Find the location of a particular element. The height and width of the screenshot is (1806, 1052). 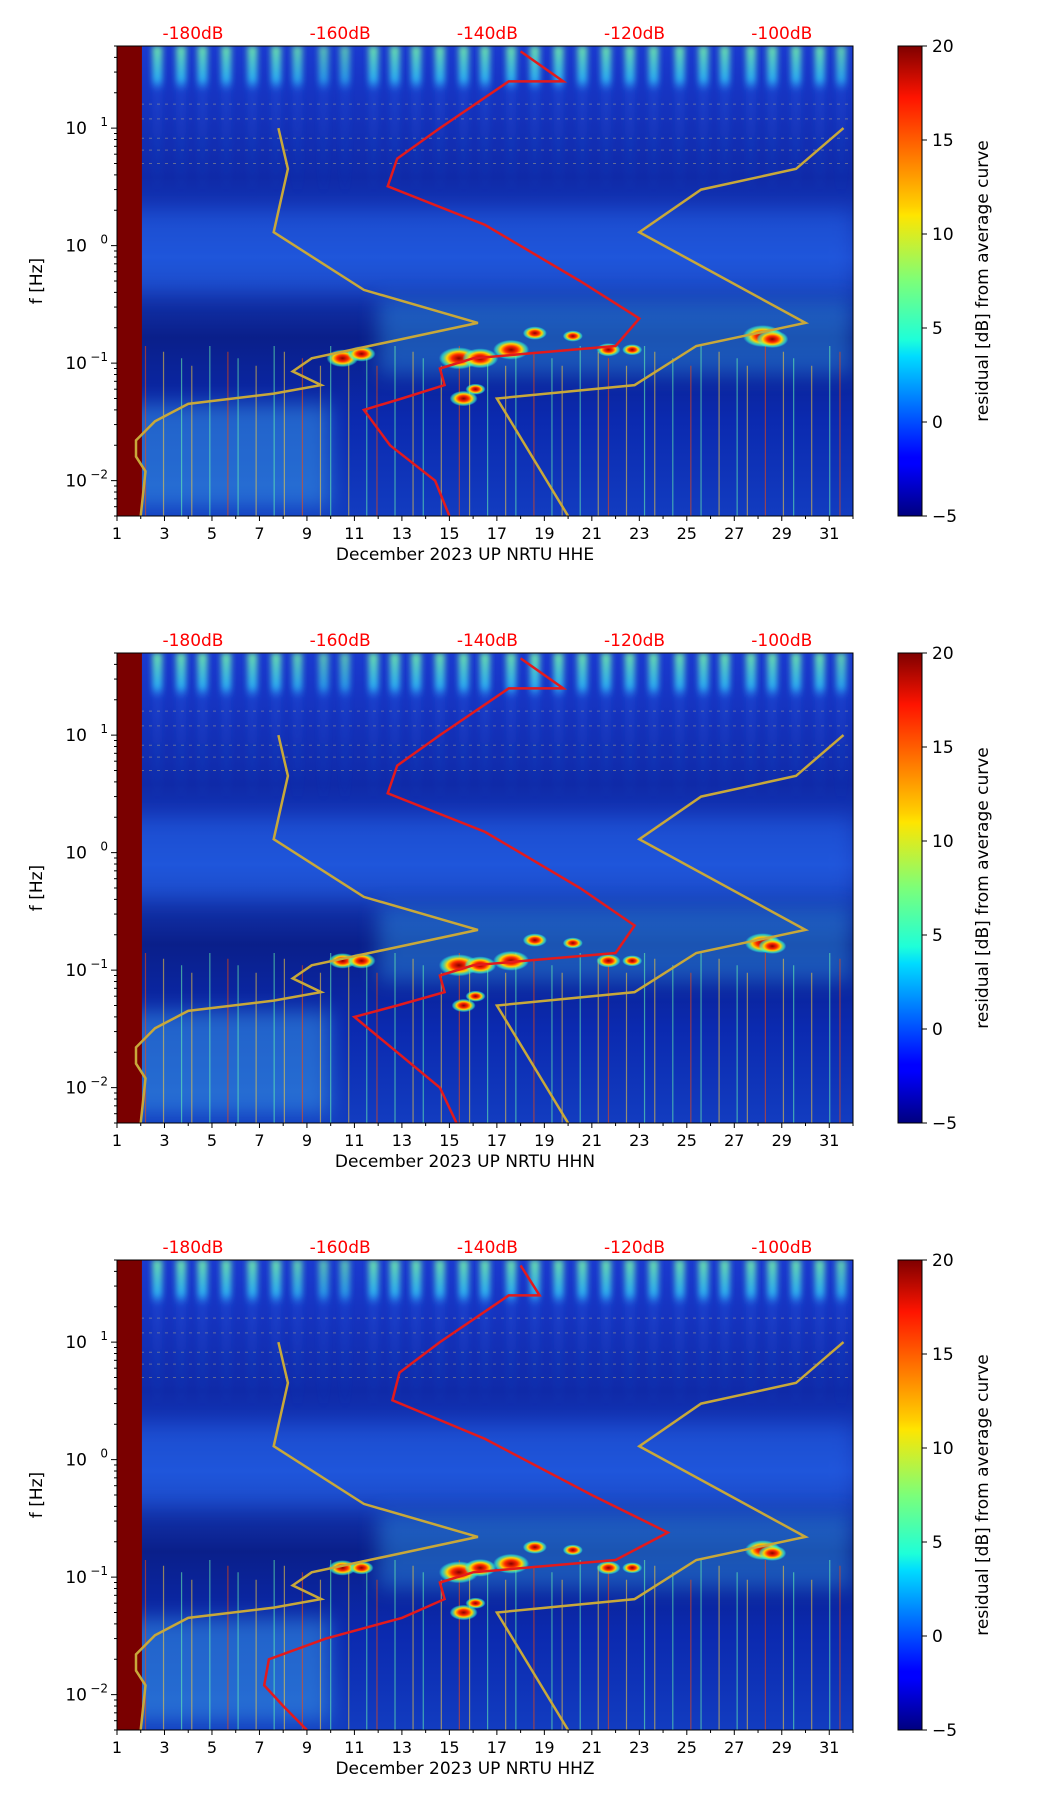

db-scale-label: -100dB is located at coordinates (781, 1248).